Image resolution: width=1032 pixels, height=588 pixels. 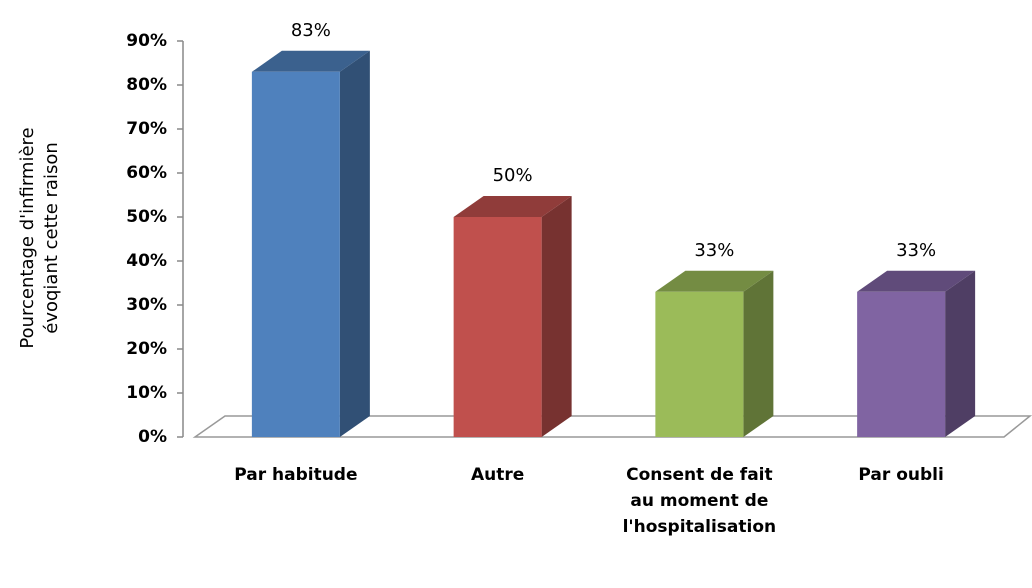 I want to click on x-tick-label: Par habitude, so click(x=296, y=475).